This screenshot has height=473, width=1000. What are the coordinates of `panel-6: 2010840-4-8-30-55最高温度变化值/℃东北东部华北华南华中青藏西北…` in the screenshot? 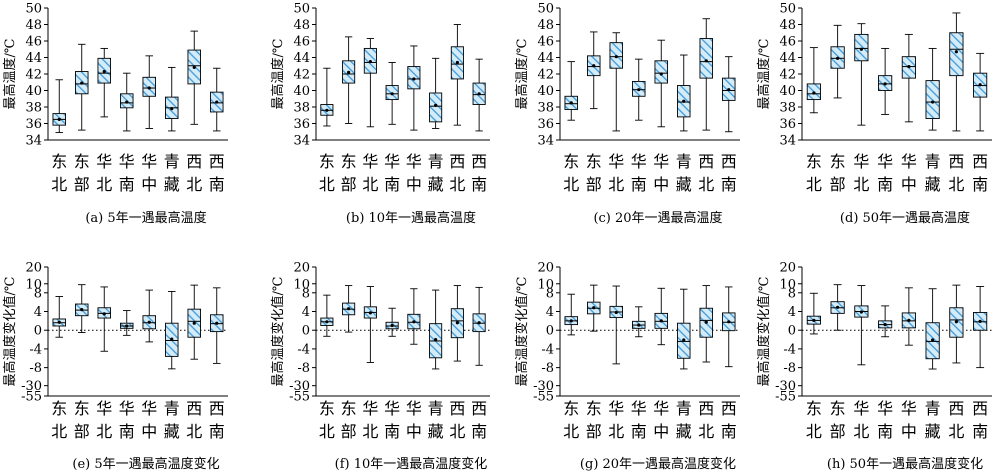 It's located at (627, 366).